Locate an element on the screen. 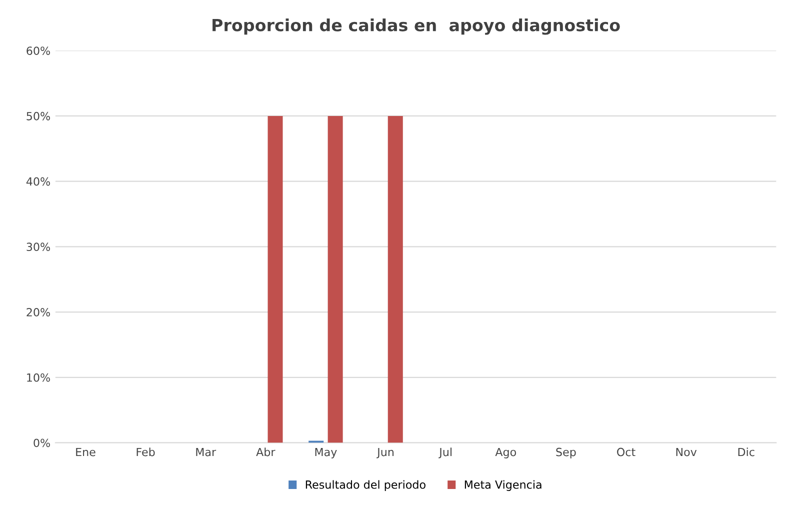  x-tick-label: May is located at coordinates (326, 453).